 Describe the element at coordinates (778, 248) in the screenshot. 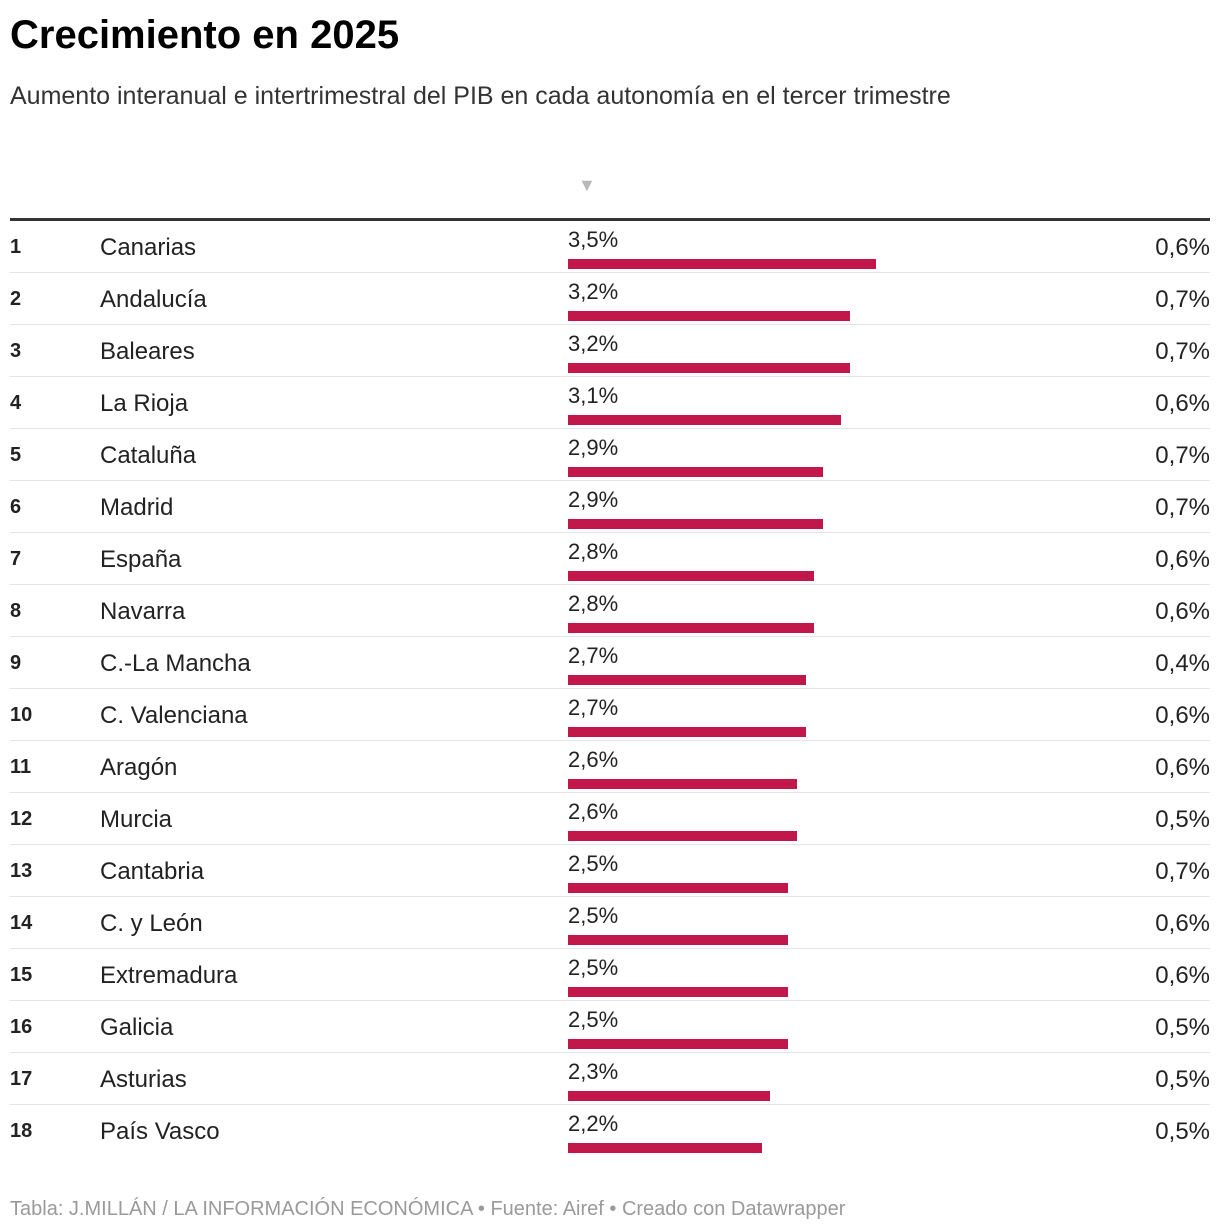

I see `bar-cell: 3,5%` at that location.